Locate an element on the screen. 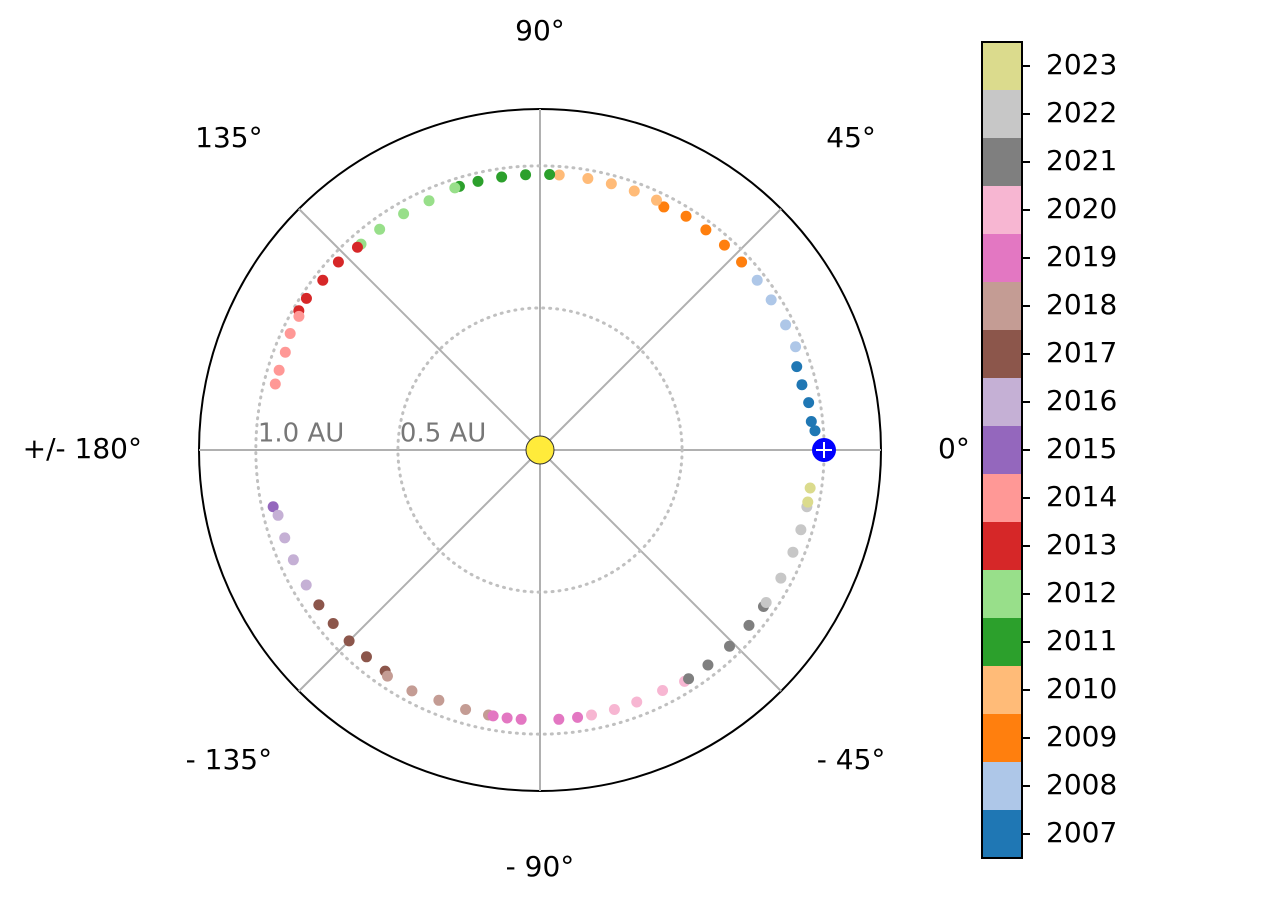  colorbar-label: 2019 is located at coordinates (1081, 256).